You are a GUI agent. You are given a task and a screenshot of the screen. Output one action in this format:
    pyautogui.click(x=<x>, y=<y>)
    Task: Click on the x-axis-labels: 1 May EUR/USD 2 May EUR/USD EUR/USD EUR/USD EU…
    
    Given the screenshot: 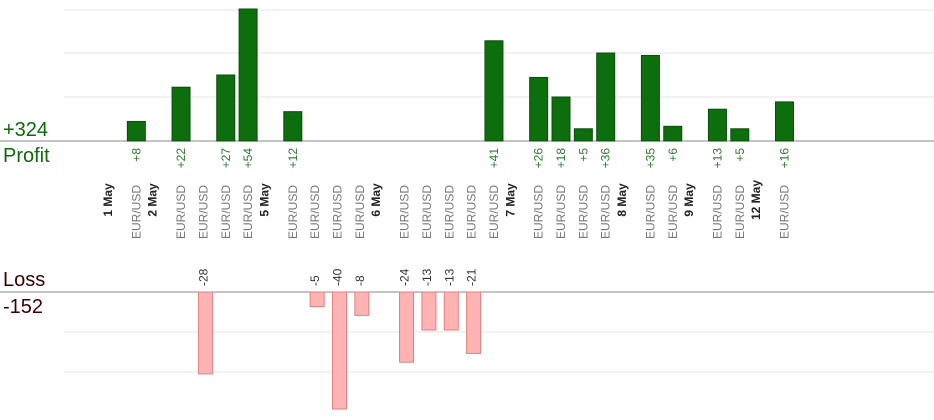 What is the action you would take?
    pyautogui.click(x=446, y=209)
    